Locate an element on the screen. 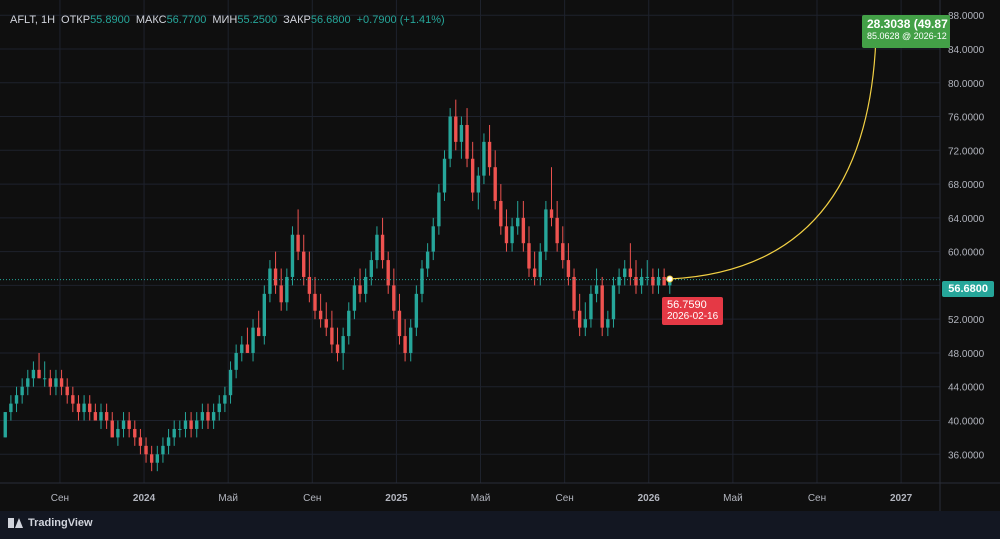  y-tick-label: 52.0000 is located at coordinates (966, 320).